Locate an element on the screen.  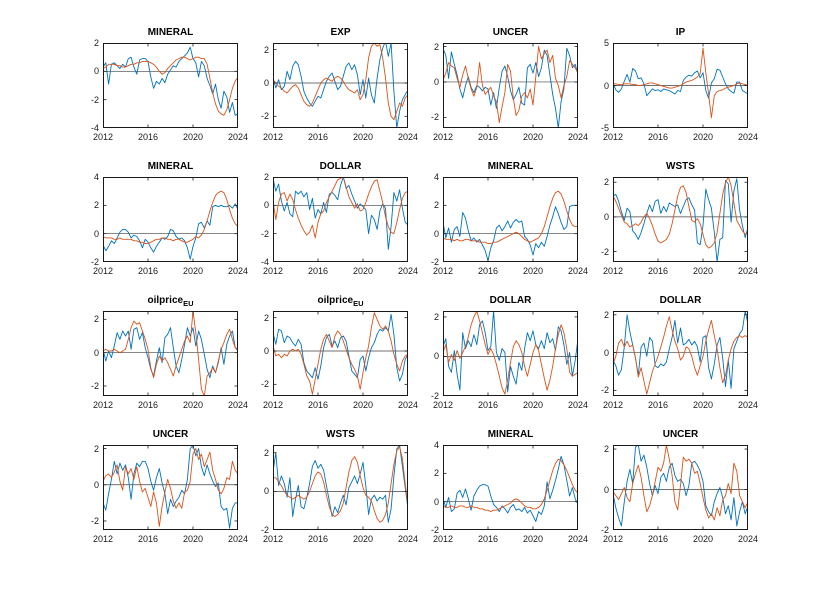
y-axis-tick-label: 5 is located at coordinates (606, 43).